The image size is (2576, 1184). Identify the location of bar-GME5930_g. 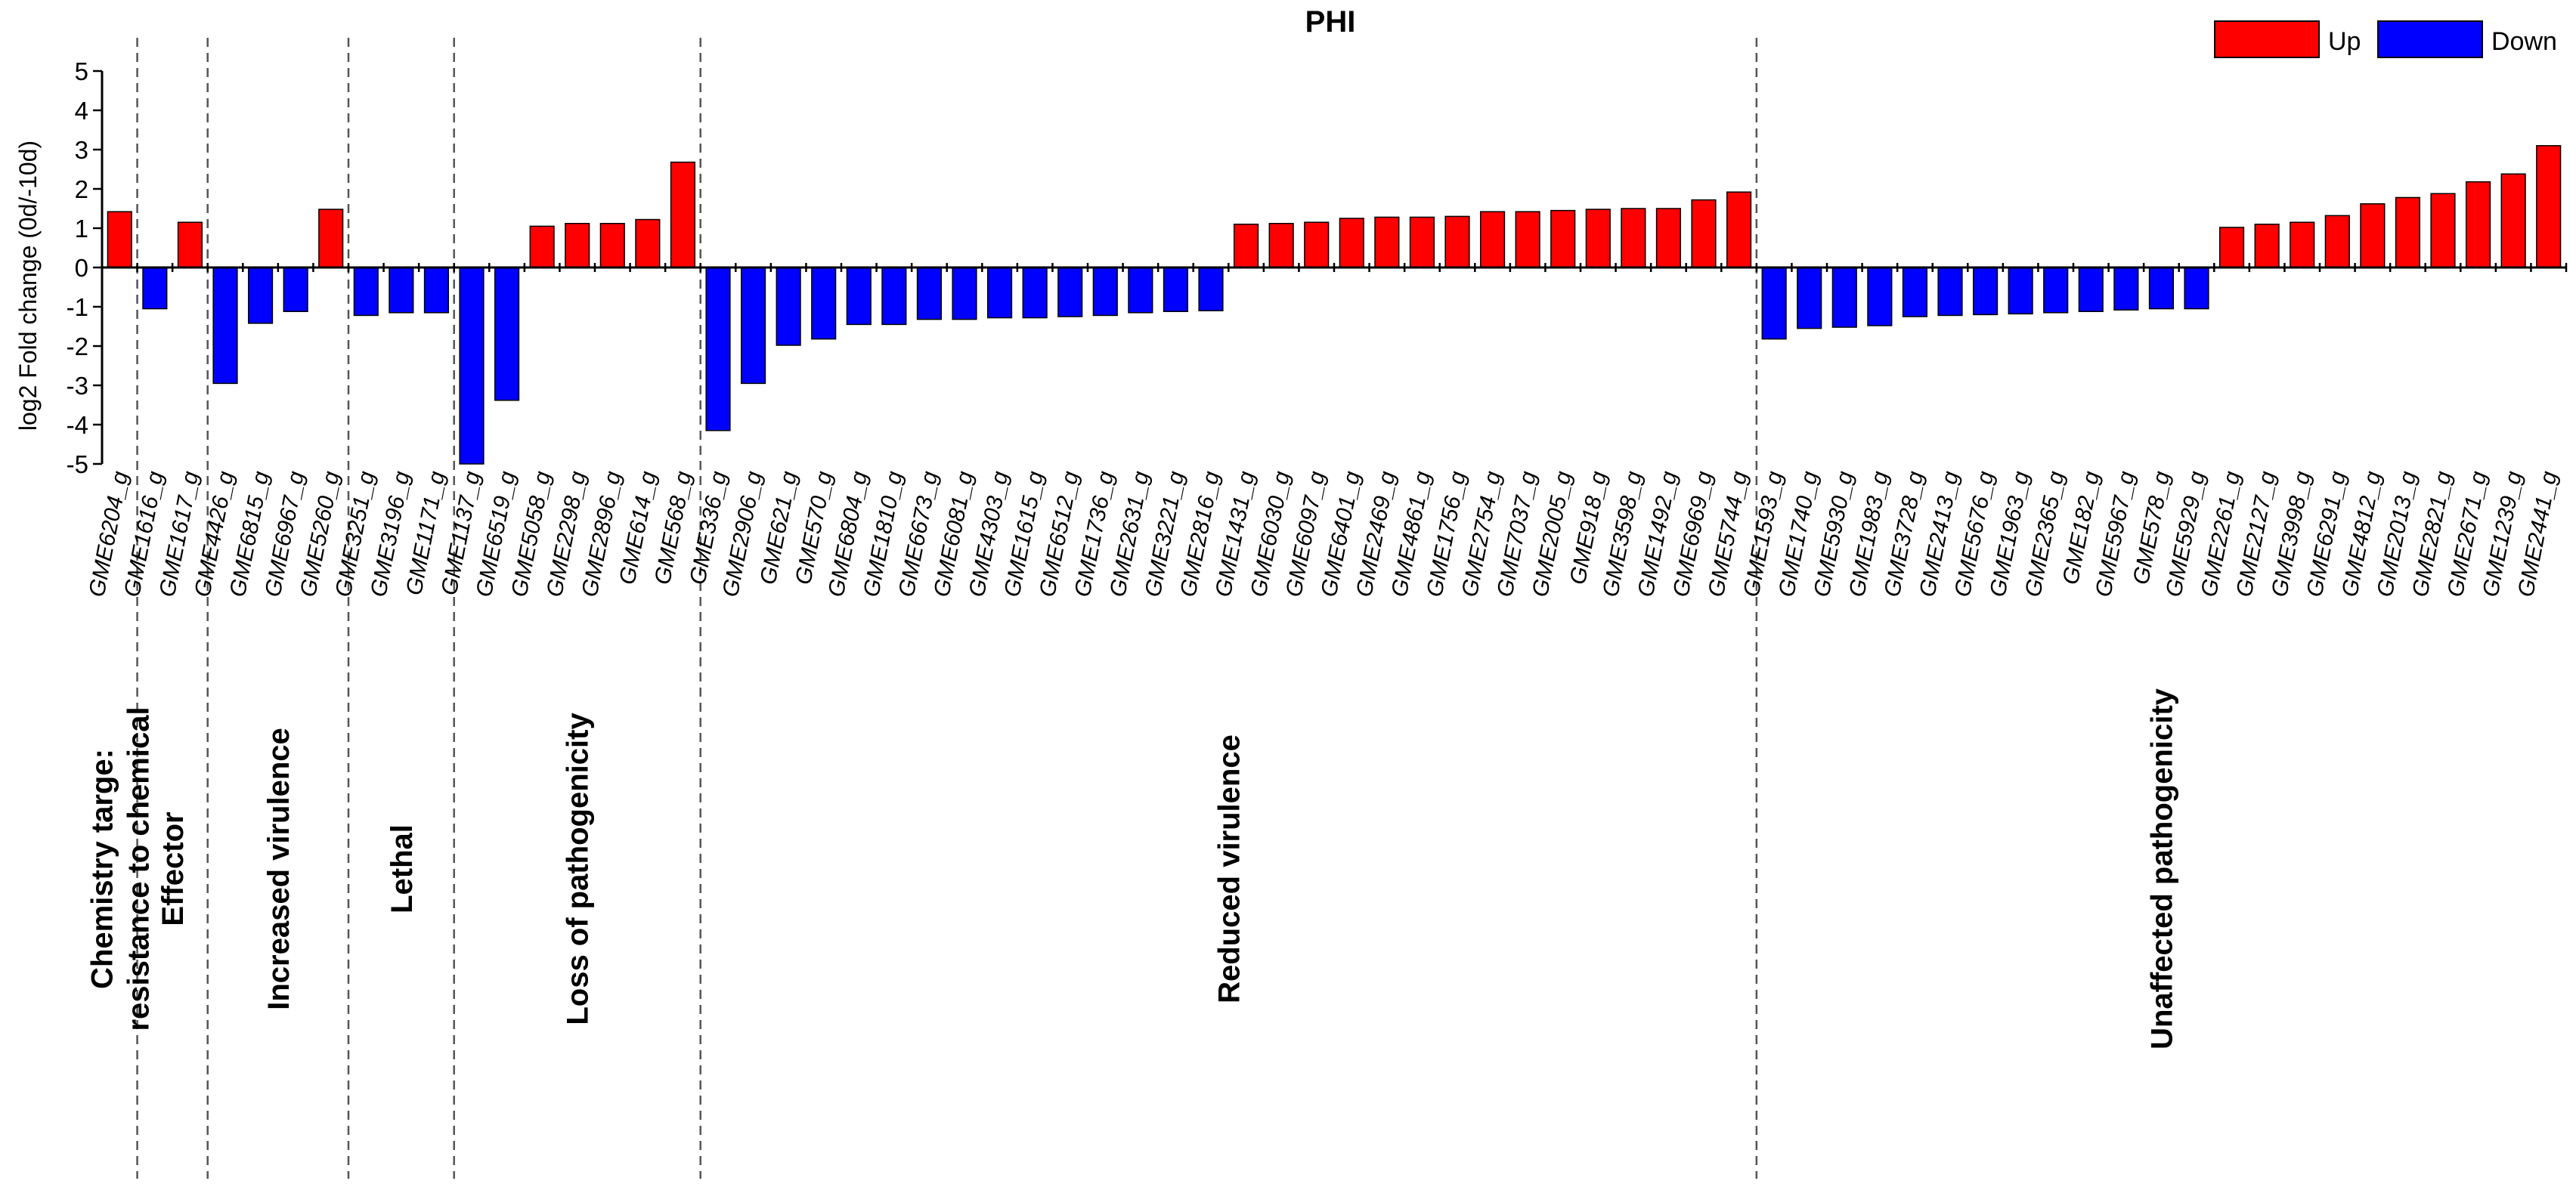
(1844, 298).